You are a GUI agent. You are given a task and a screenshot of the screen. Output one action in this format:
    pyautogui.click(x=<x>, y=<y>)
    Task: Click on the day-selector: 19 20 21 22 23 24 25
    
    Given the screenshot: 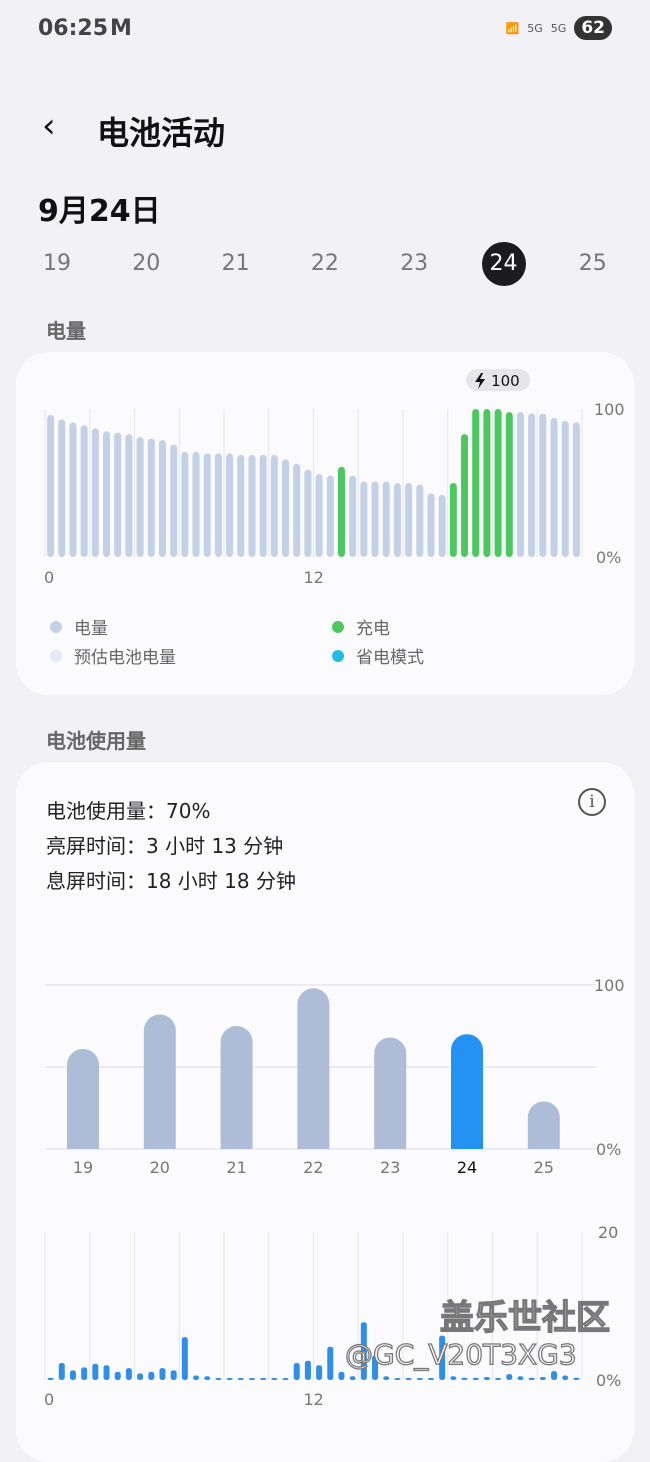 What is the action you would take?
    pyautogui.click(x=330, y=264)
    